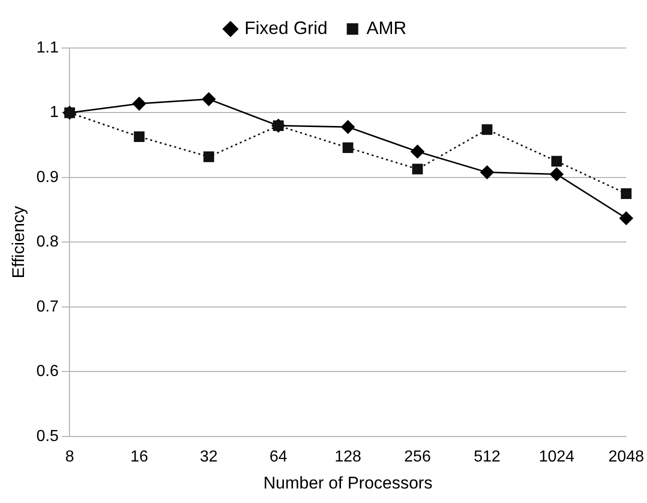 The image size is (647, 503). What do you see at coordinates (626, 457) in the screenshot?
I see `x-tick-label: 2048` at bounding box center [626, 457].